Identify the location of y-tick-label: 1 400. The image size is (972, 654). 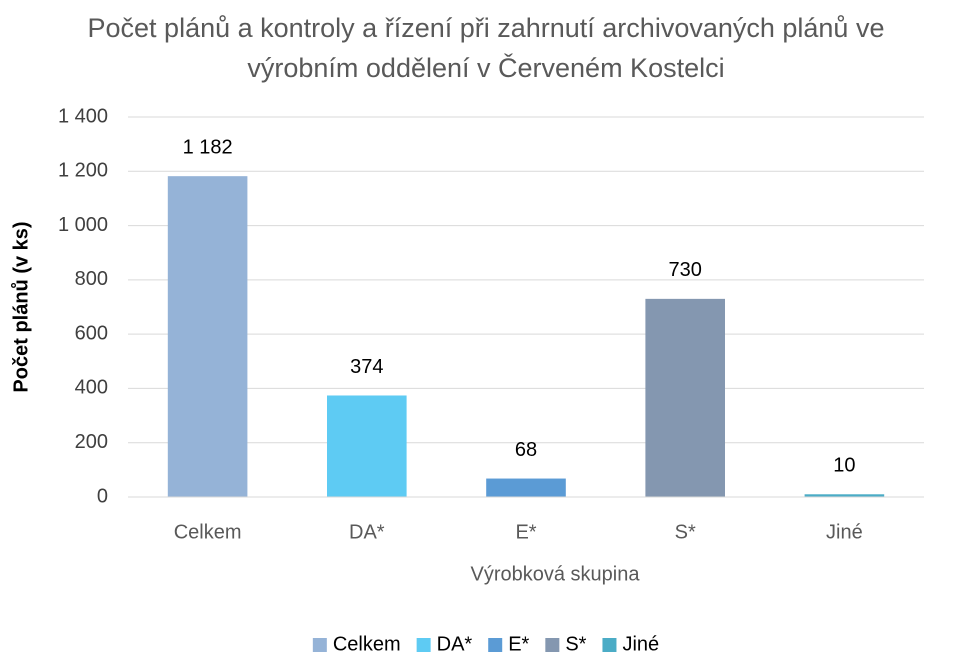
(83, 116).